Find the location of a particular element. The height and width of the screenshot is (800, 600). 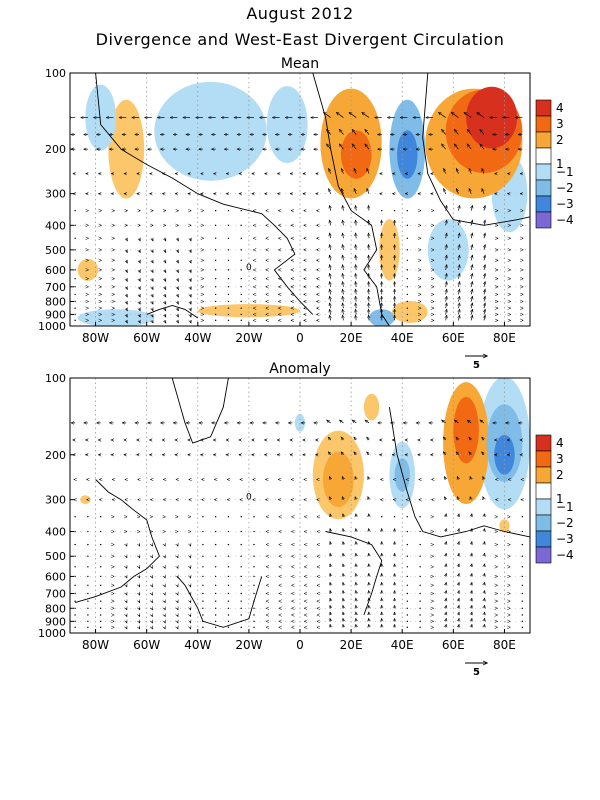

y-tick-label: 800 is located at coordinates (55, 608).